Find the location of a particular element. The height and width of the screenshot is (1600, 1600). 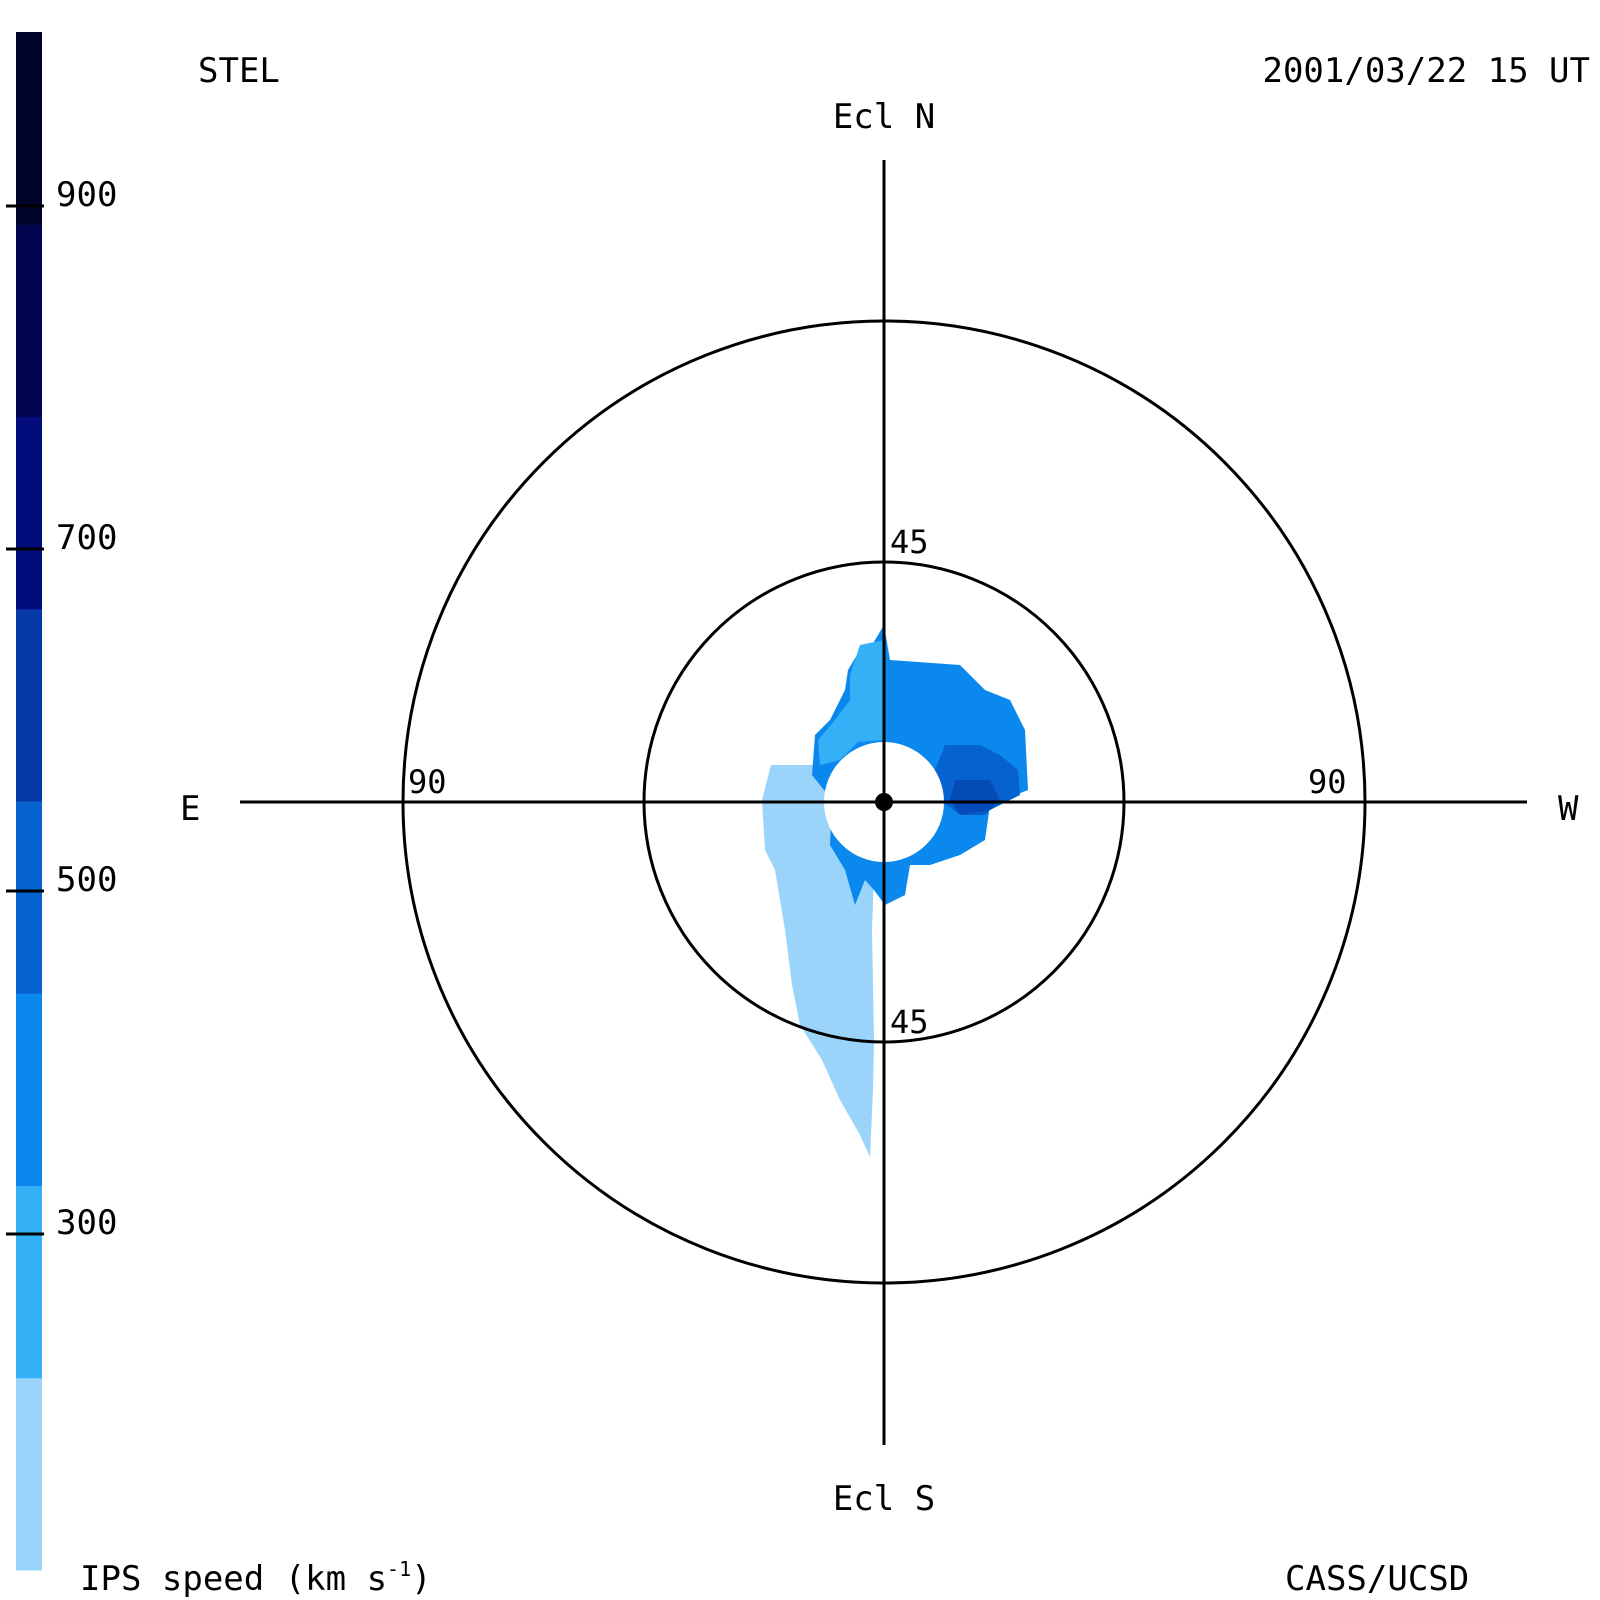

ring-label-90-right: 90 is located at coordinates (1327, 782).